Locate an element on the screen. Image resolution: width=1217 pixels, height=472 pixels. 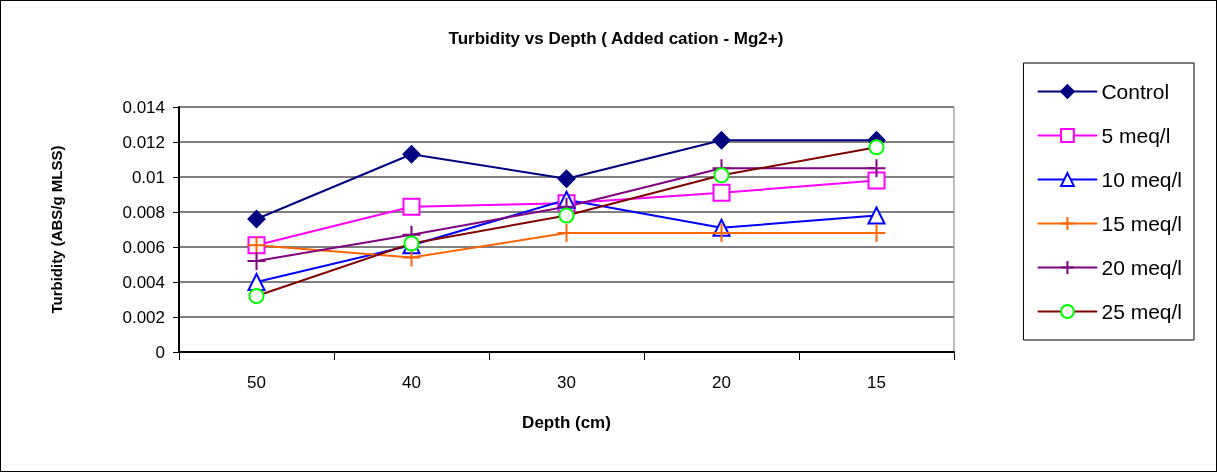
y-tick-label: 0.006 is located at coordinates (143, 247).